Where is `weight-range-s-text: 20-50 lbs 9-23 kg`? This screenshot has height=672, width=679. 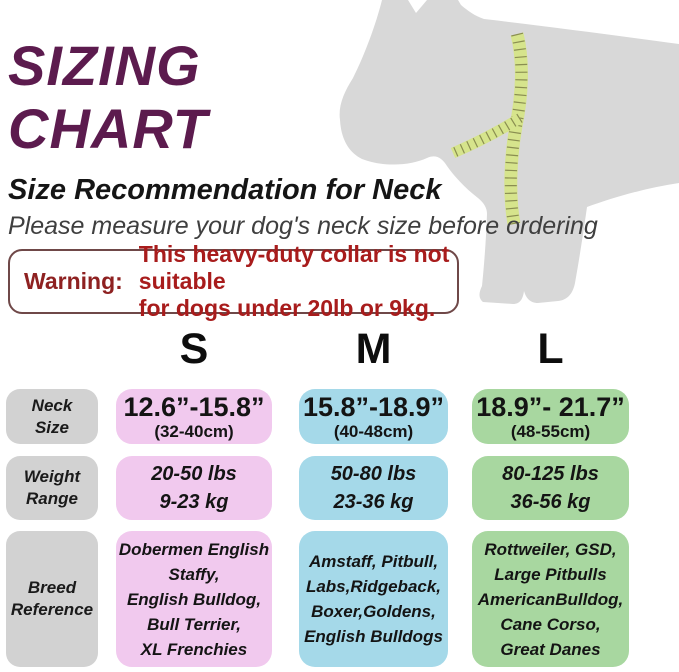
weight-range-s-text: 20-50 lbs 9-23 kg is located at coordinates (194, 488).